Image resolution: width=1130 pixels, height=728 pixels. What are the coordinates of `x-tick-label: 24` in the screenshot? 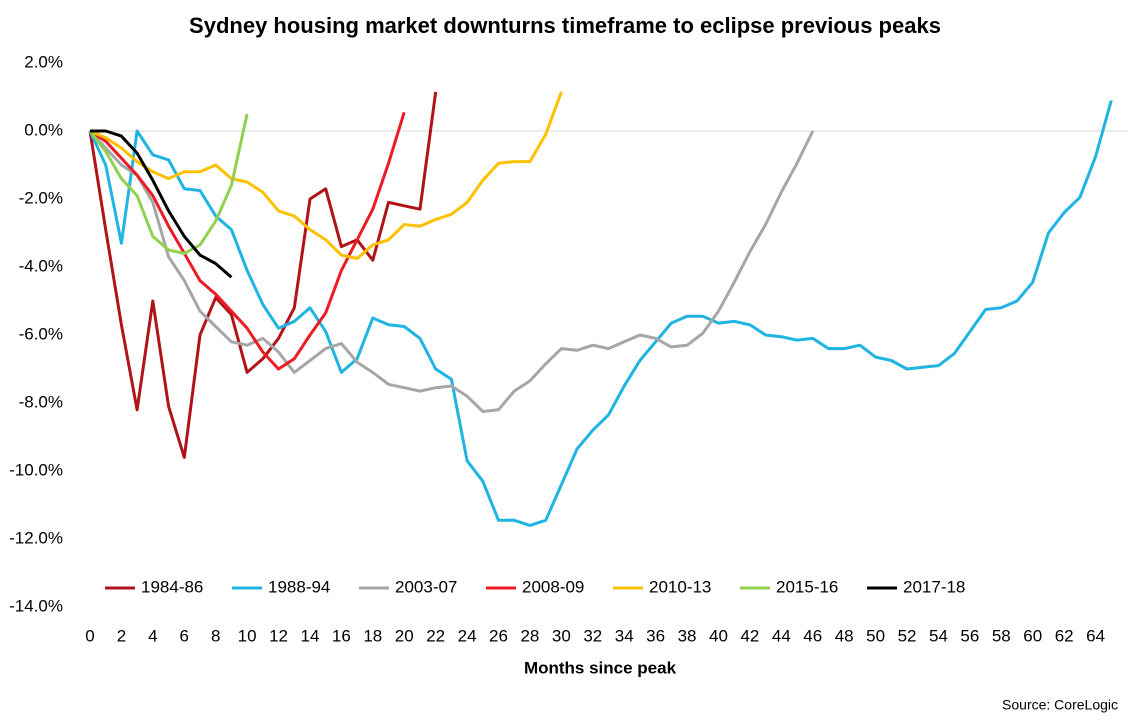 It's located at (467, 635).